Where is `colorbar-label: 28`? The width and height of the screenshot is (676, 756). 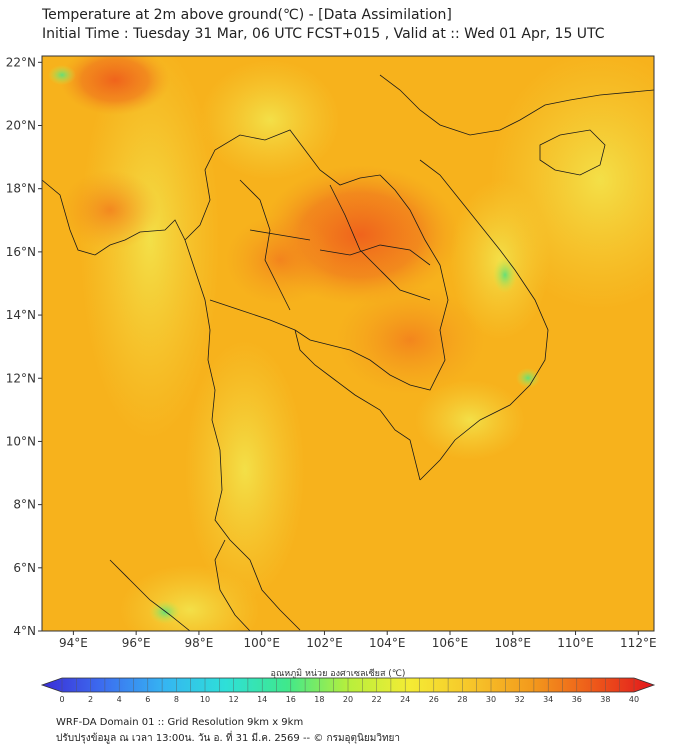
colorbar-label: 28 is located at coordinates (462, 699).